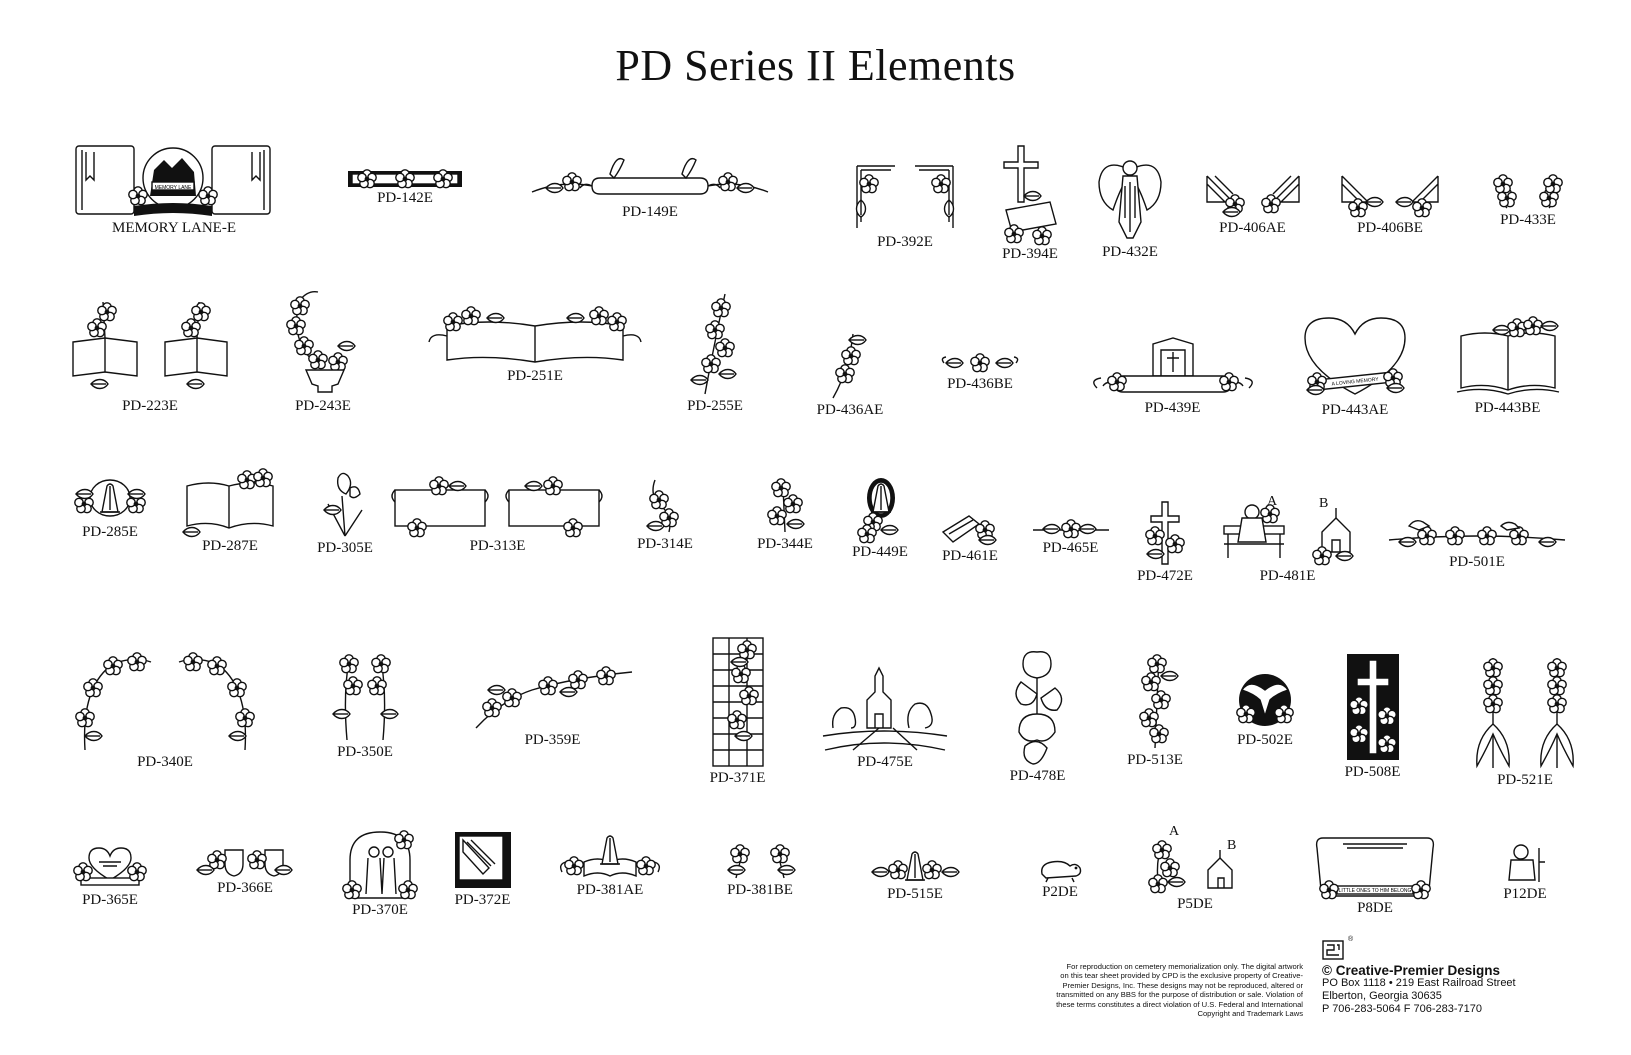  What do you see at coordinates (905, 242) in the screenshot?
I see `label-pd-392e: PD-392E` at bounding box center [905, 242].